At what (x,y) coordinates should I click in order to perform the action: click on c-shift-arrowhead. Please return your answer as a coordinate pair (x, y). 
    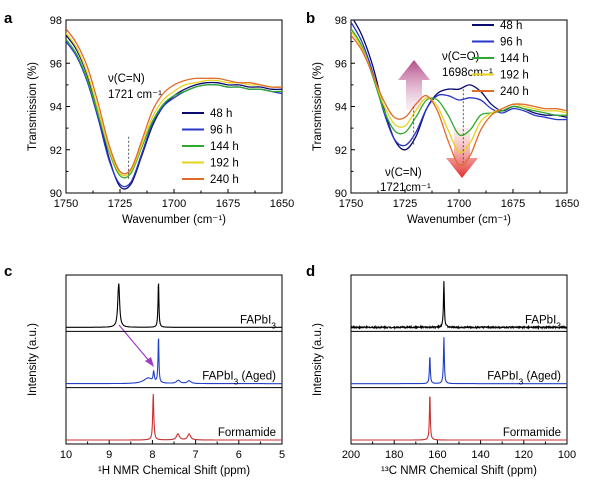
    Looking at the image, I should click on (149, 362).